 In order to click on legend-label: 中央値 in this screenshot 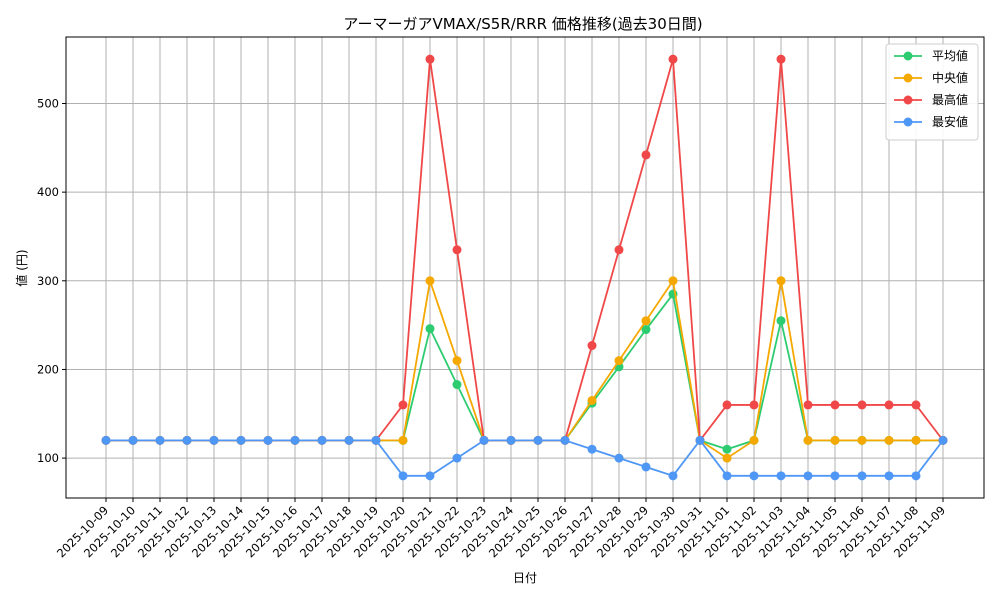, I will do `click(950, 77)`.